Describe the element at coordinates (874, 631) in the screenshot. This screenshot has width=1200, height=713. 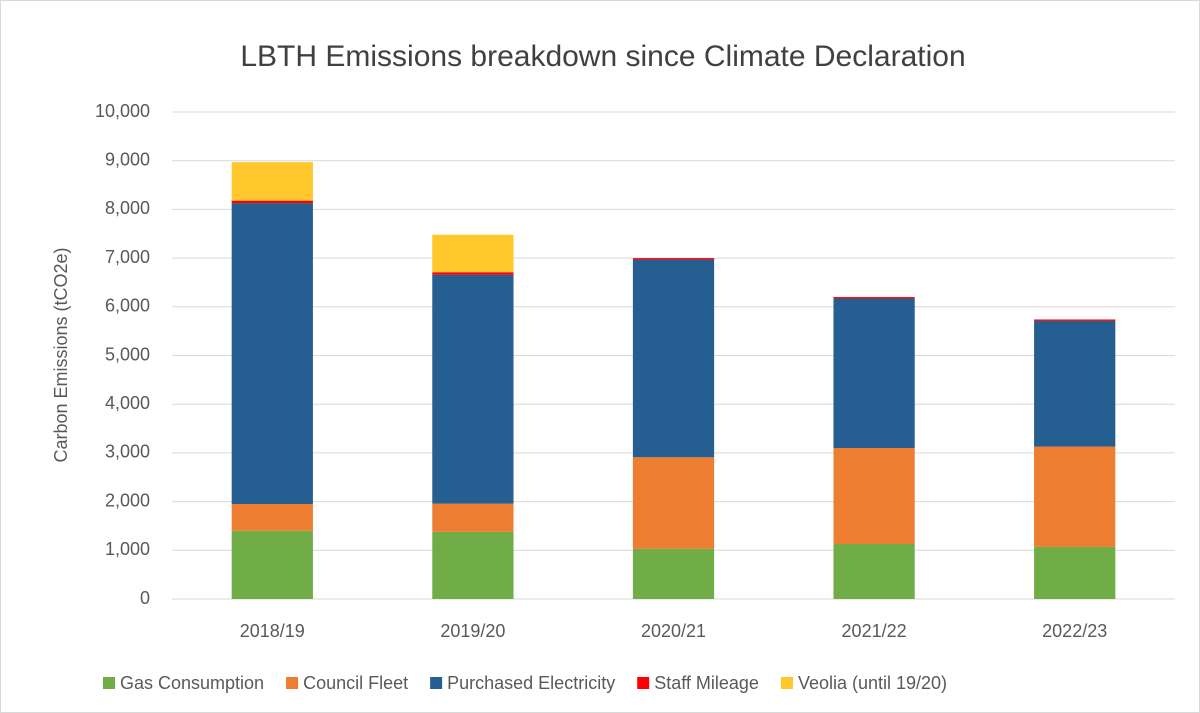
I see `x-tick-label: 2021/22` at that location.